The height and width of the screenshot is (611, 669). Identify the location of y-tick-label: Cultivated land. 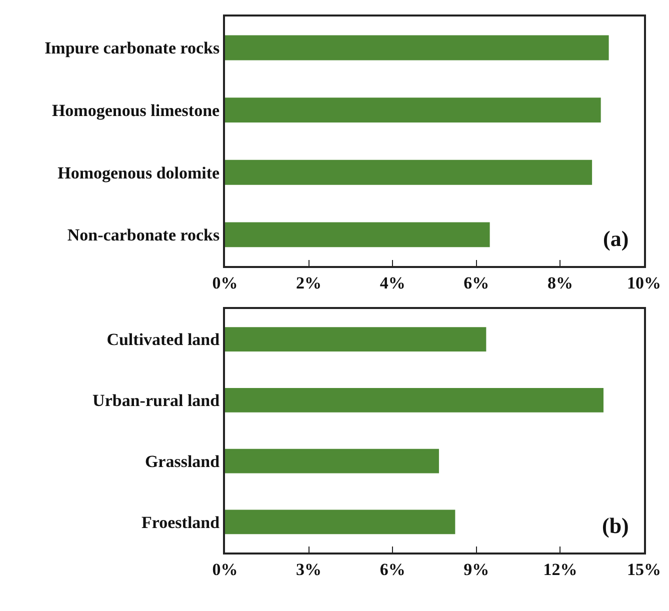
(163, 340).